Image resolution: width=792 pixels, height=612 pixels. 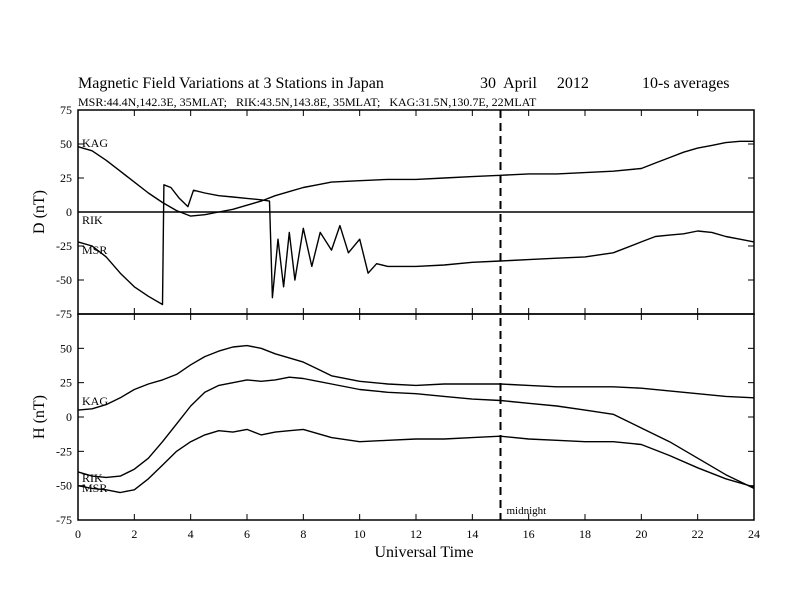 What do you see at coordinates (423, 552) in the screenshot?
I see `x-axis-label: Universal Time` at bounding box center [423, 552].